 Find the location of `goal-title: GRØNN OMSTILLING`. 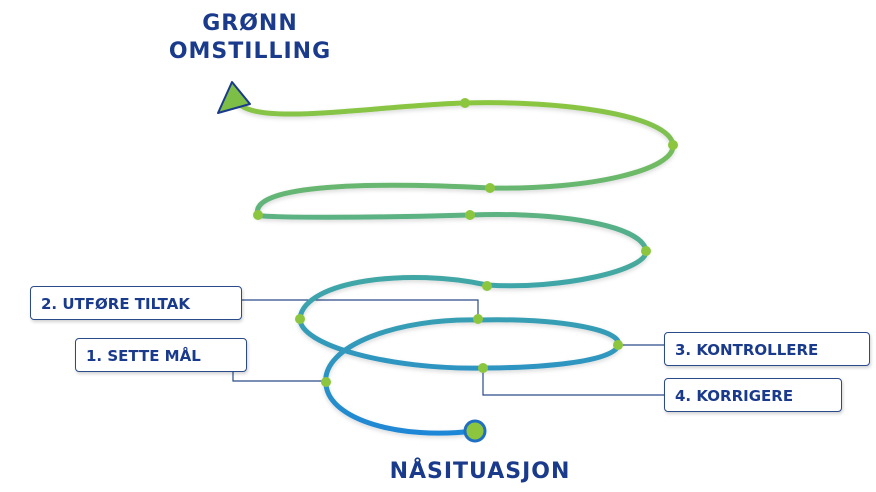

goal-title: GRØNN OMSTILLING is located at coordinates (250, 38).